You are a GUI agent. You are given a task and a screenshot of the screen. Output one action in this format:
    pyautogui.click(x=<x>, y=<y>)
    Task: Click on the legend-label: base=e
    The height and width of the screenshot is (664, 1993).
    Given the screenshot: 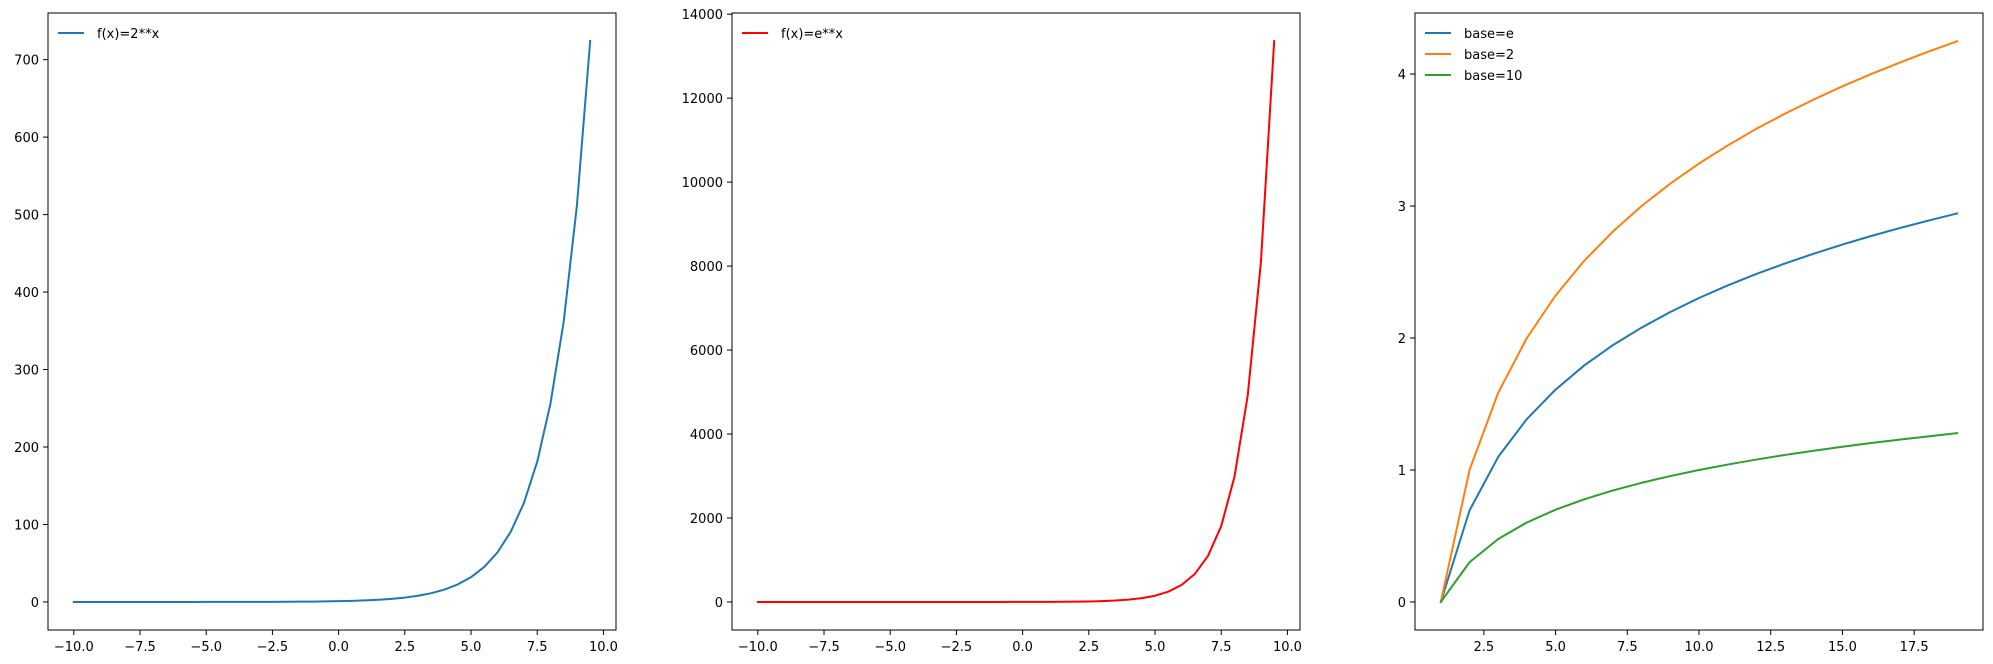 What is the action you would take?
    pyautogui.click(x=1489, y=34)
    